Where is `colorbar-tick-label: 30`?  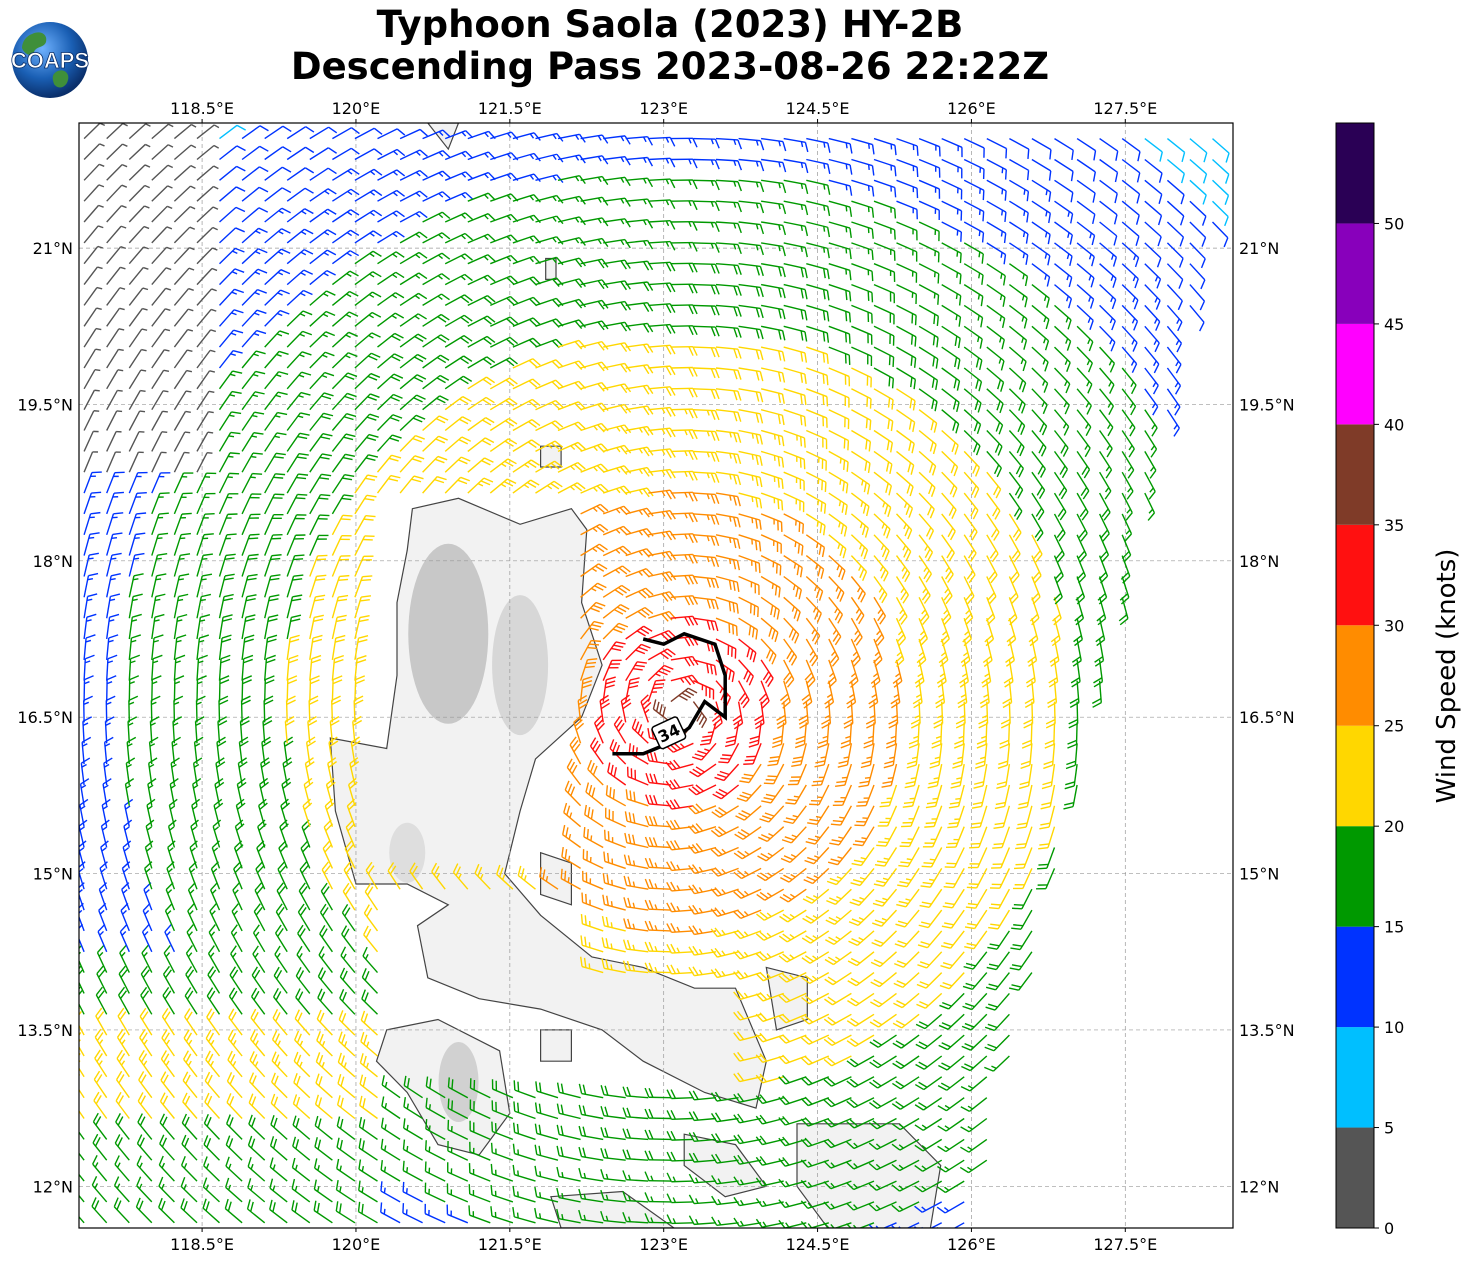
colorbar-tick-label: 30 is located at coordinates (1394, 625).